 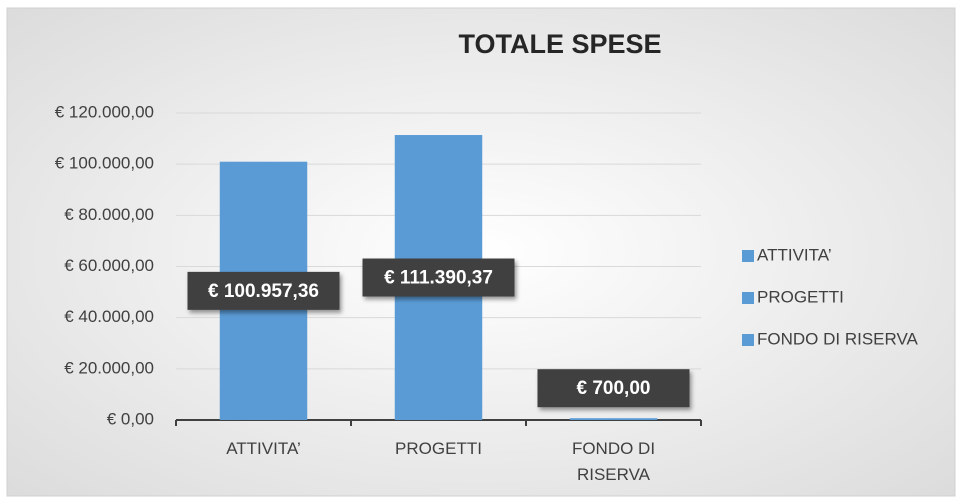 I want to click on x-tick-label: FONDO DI RISERVA, so click(x=613, y=461).